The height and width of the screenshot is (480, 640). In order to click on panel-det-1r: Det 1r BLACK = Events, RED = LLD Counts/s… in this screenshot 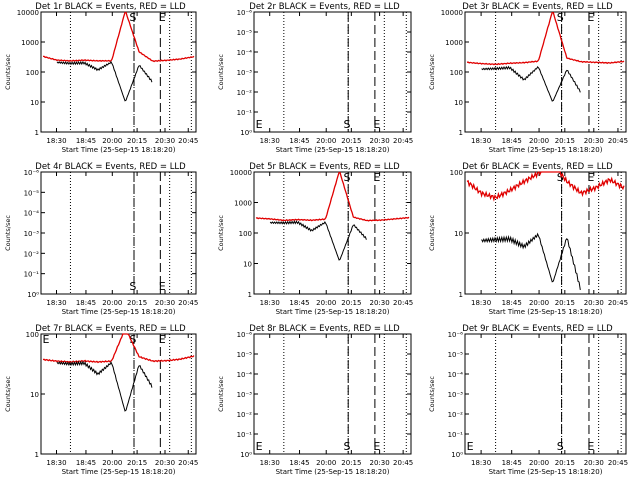, I will do `click(101, 78)`.